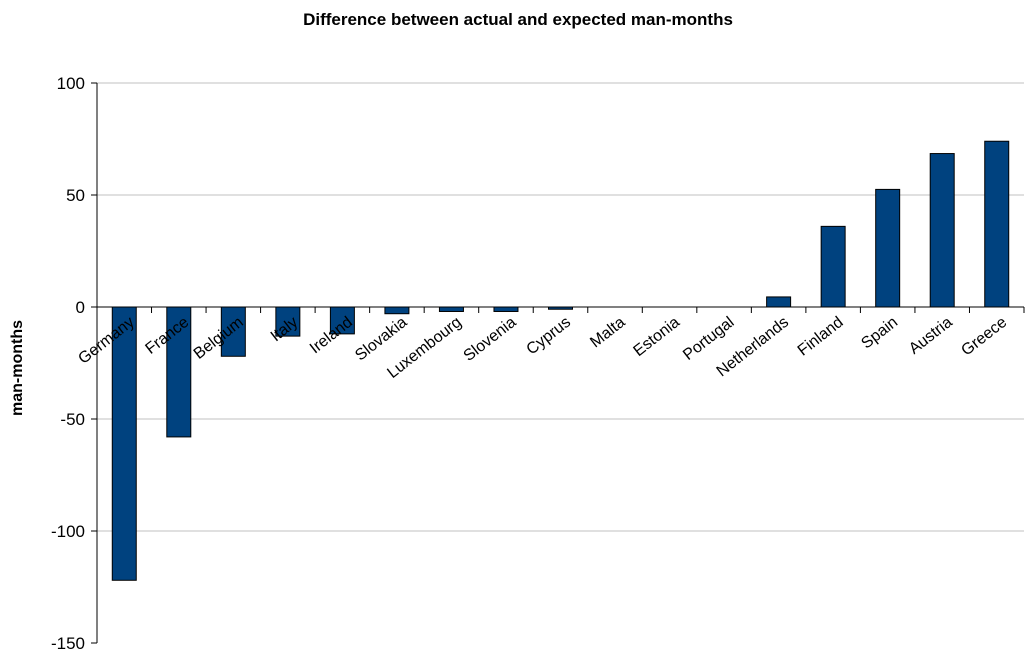 Image resolution: width=1031 pixels, height=654 pixels. Describe the element at coordinates (879, 333) in the screenshot. I see `x-category-label-spain: Spain` at that location.